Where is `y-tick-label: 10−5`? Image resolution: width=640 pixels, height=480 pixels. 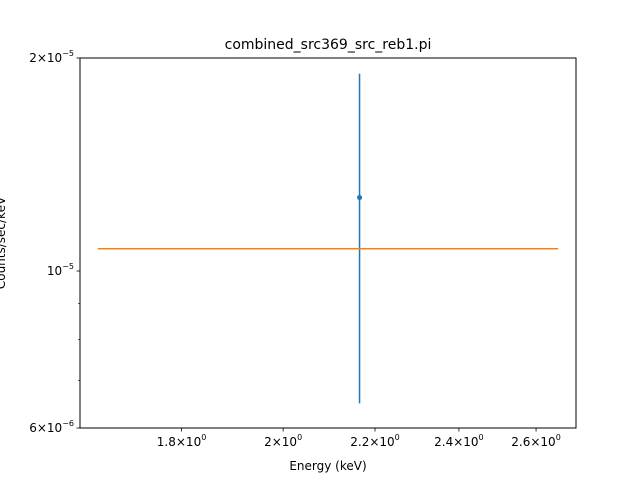
y-tick-label: 10−5 is located at coordinates (60, 270).